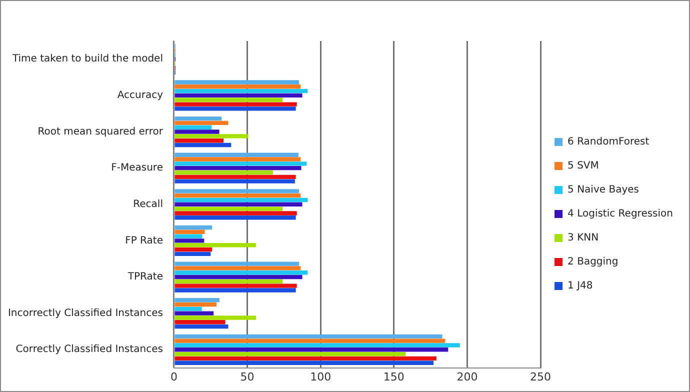 The height and width of the screenshot is (392, 690). Describe the element at coordinates (583, 238) in the screenshot. I see `legend-label: 3 KNN` at that location.